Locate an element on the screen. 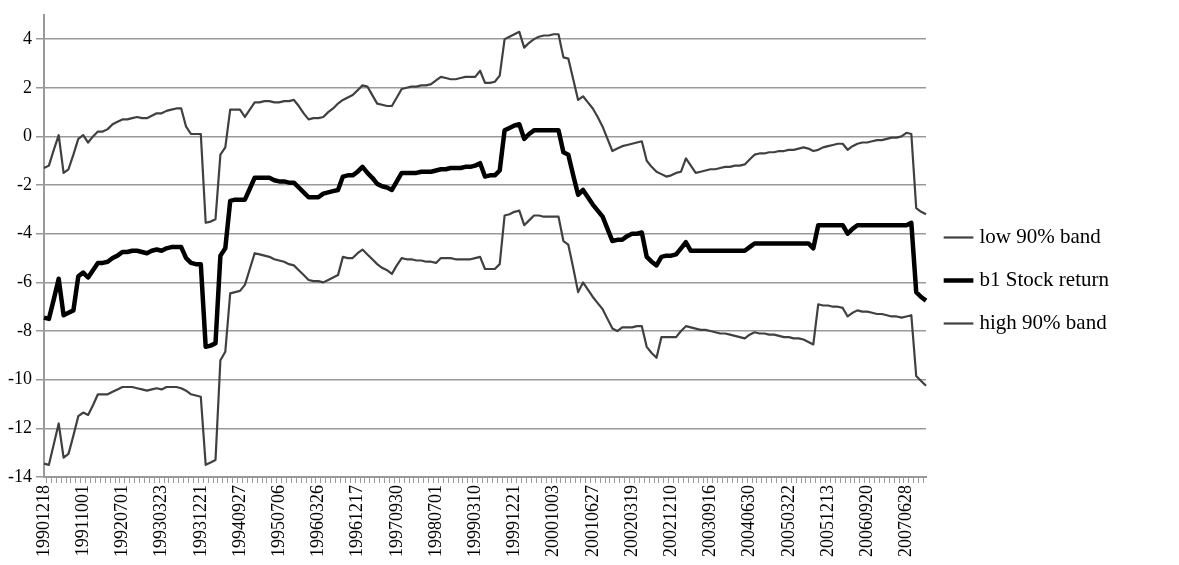  y-tick-label: 4 is located at coordinates (27, 37).